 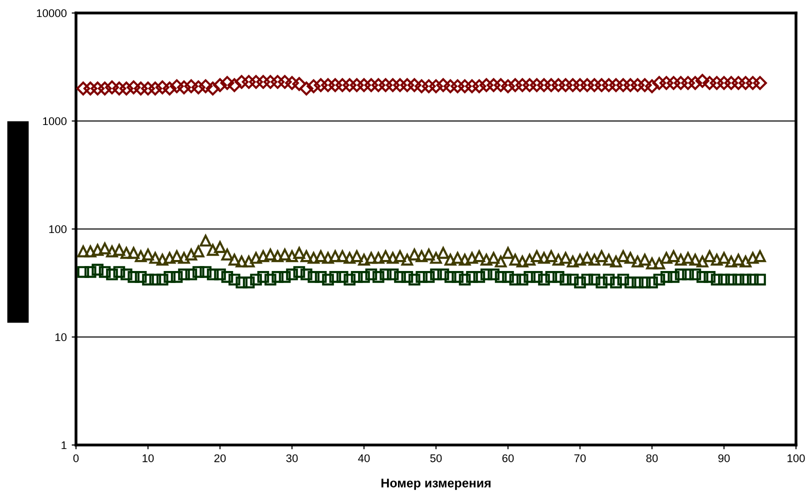 What do you see at coordinates (64, 445) in the screenshot?
I see `y-tick-label: 1` at bounding box center [64, 445].